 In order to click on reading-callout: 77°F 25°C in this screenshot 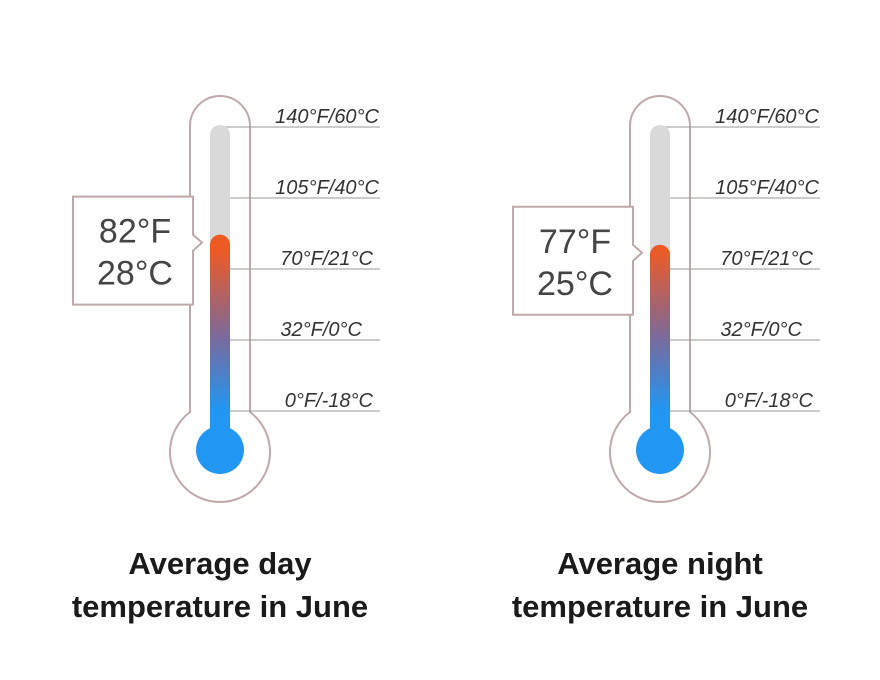, I will do `click(578, 260)`.